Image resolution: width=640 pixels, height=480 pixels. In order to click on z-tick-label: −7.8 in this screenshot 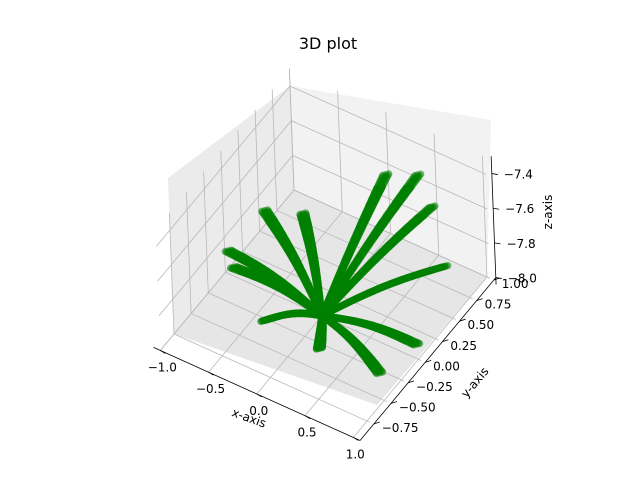, I will do `click(520, 244)`.